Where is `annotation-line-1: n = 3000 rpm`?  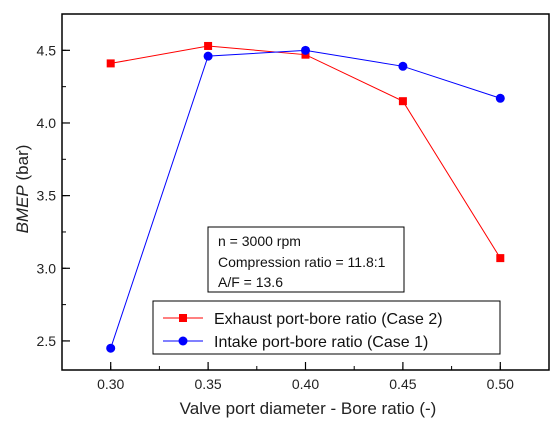 annotation-line-1: n = 3000 rpm is located at coordinates (259, 241).